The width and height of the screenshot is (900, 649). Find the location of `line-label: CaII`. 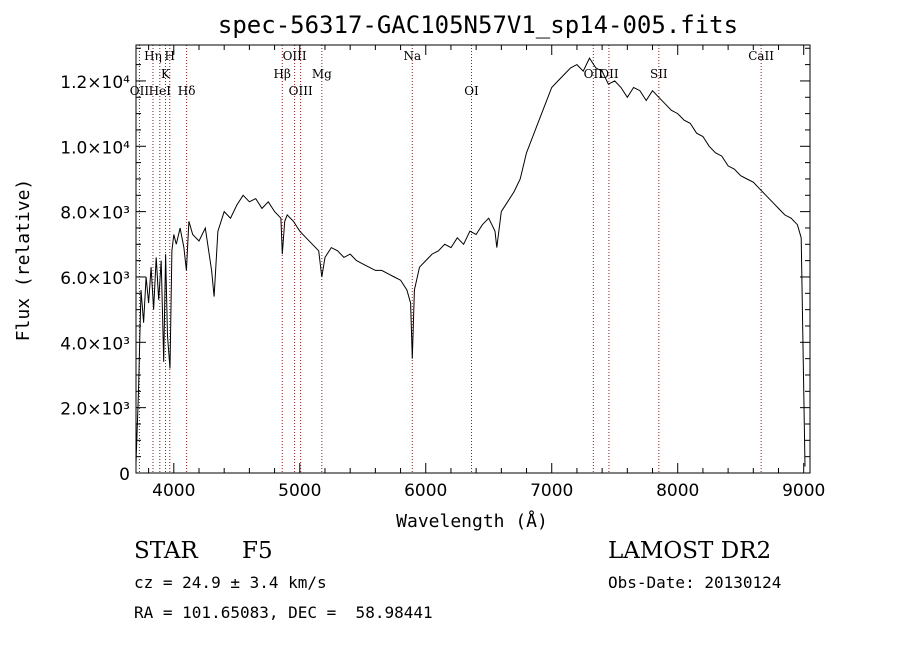

line-label: CaII is located at coordinates (761, 56).